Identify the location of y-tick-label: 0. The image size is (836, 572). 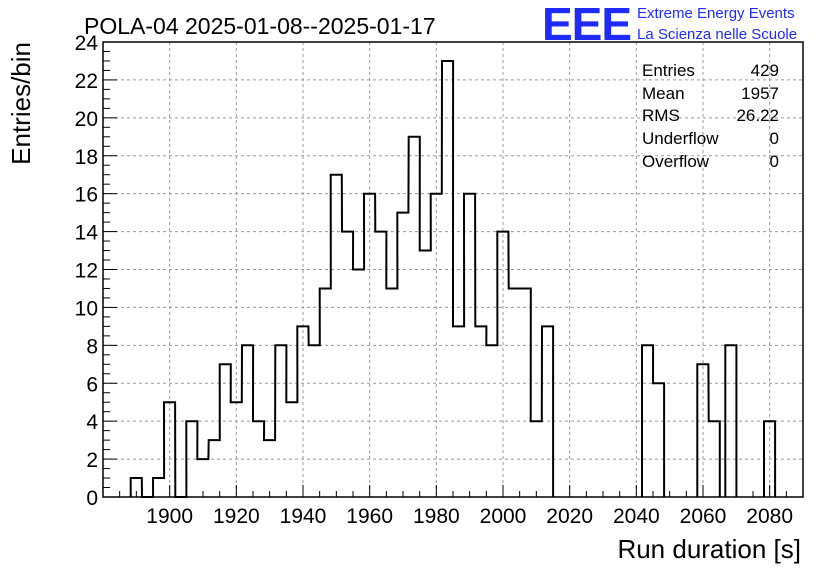
(92, 498).